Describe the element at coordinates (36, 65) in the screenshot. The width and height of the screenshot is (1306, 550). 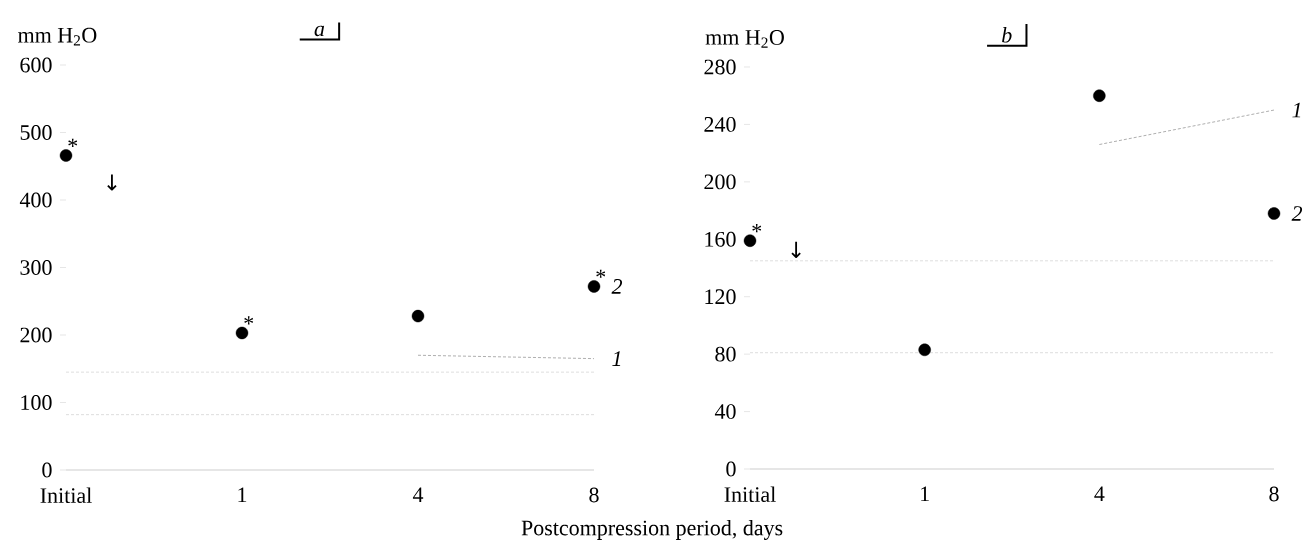
I see `y-tick-label: 600` at that location.